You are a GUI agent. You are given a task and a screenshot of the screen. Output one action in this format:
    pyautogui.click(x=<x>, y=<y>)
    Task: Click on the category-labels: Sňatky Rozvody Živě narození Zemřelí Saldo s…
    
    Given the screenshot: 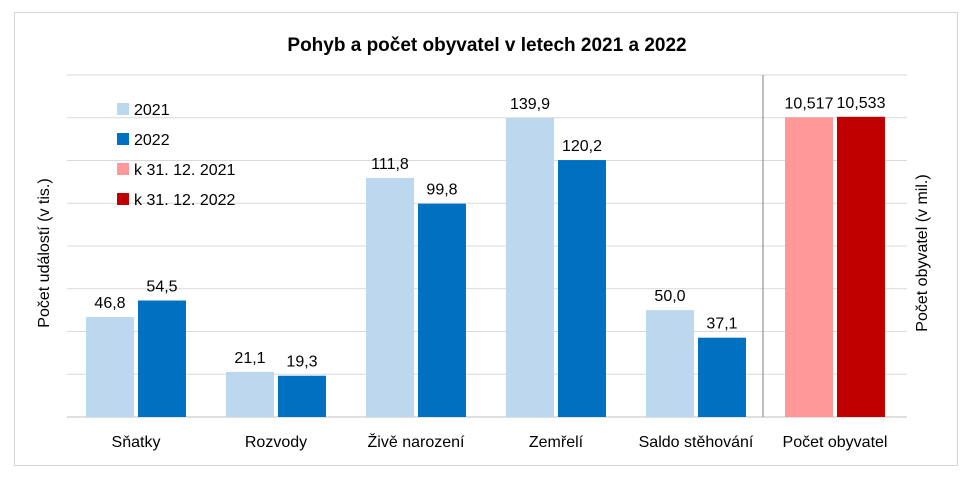 What is the action you would take?
    pyautogui.click(x=500, y=441)
    